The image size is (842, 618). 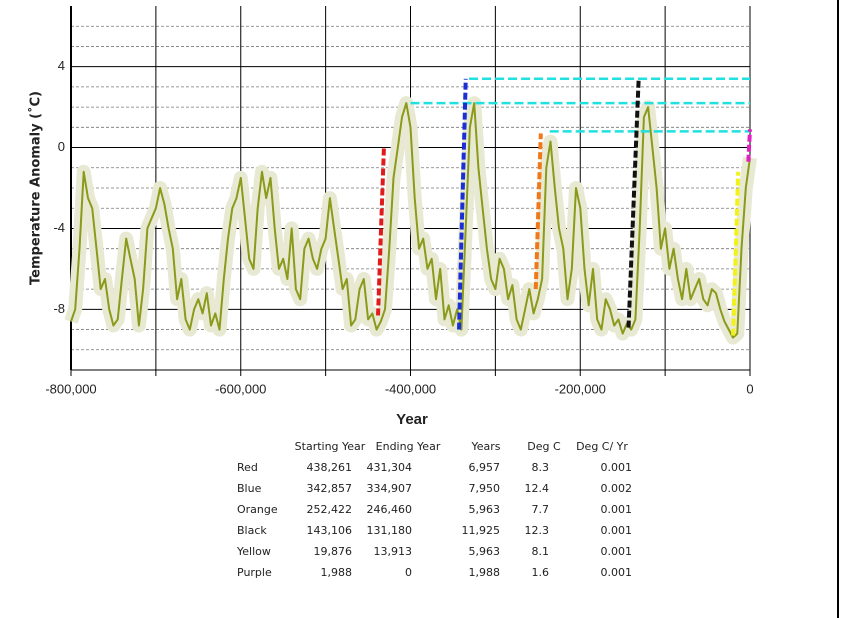 What do you see at coordinates (333, 551) in the screenshot?
I see `table-cell: 19,876` at bounding box center [333, 551].